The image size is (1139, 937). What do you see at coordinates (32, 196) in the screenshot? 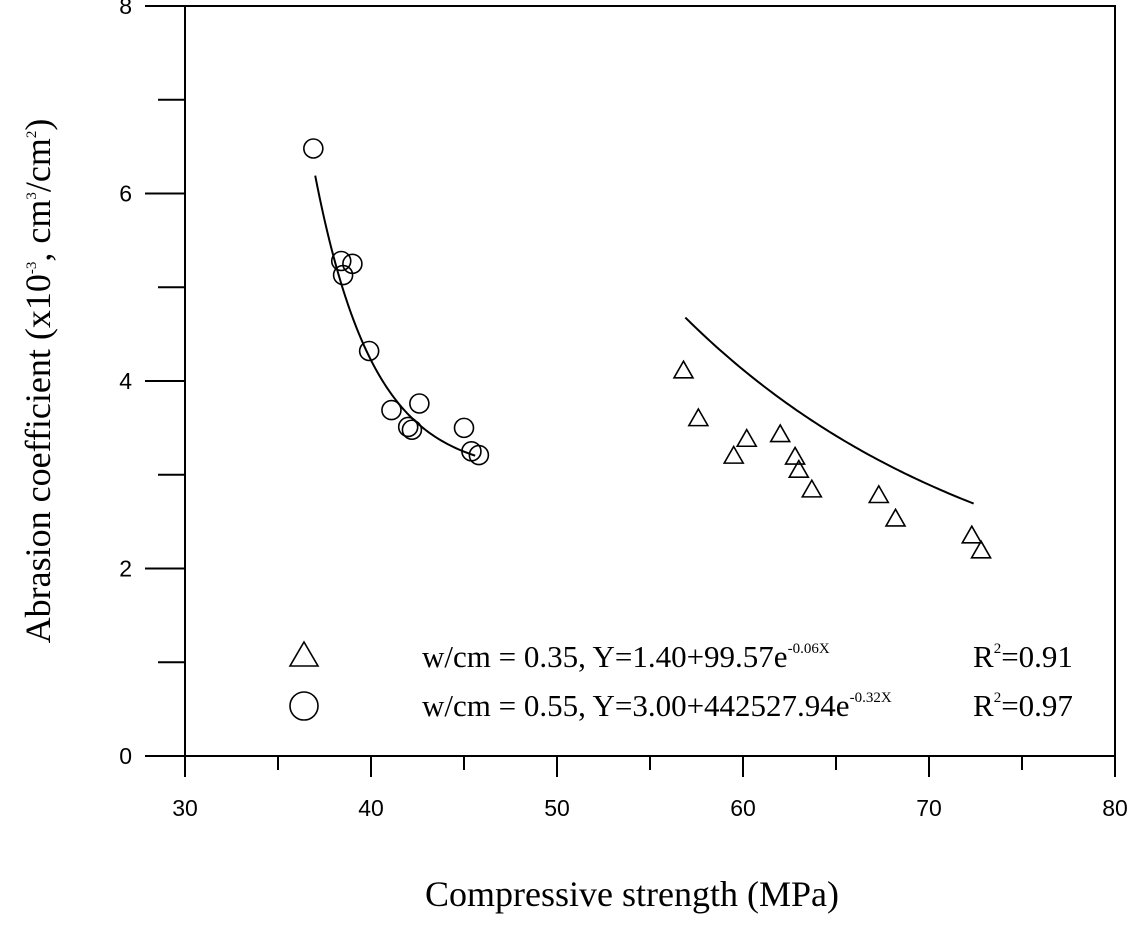
I see `y-axis-title-exp2: 3` at bounding box center [32, 196].